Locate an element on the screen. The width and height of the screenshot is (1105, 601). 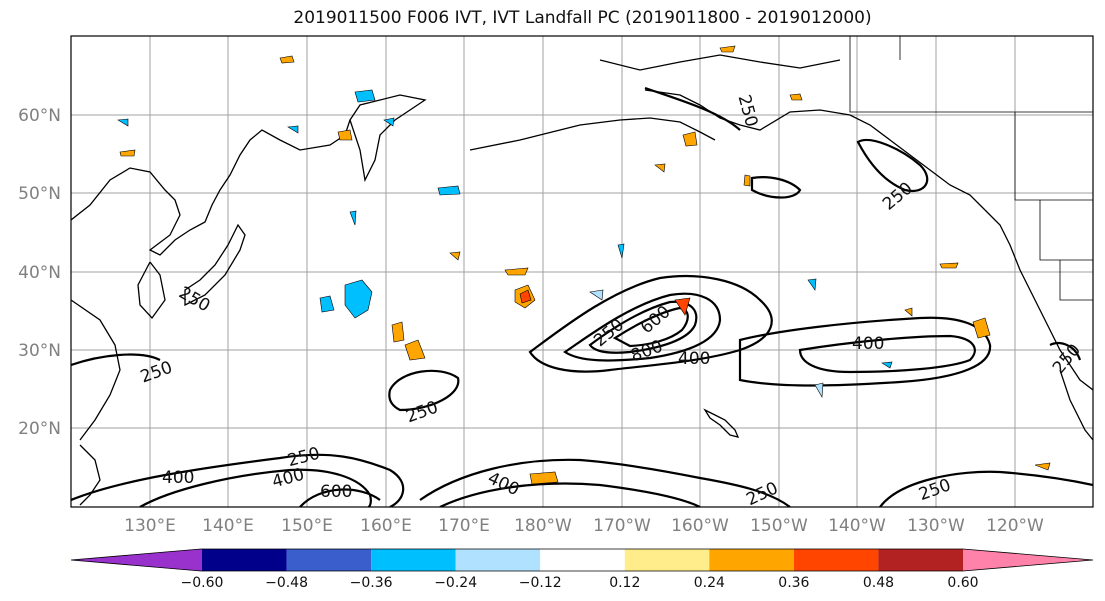
political-borders is located at coordinates (971, 168).